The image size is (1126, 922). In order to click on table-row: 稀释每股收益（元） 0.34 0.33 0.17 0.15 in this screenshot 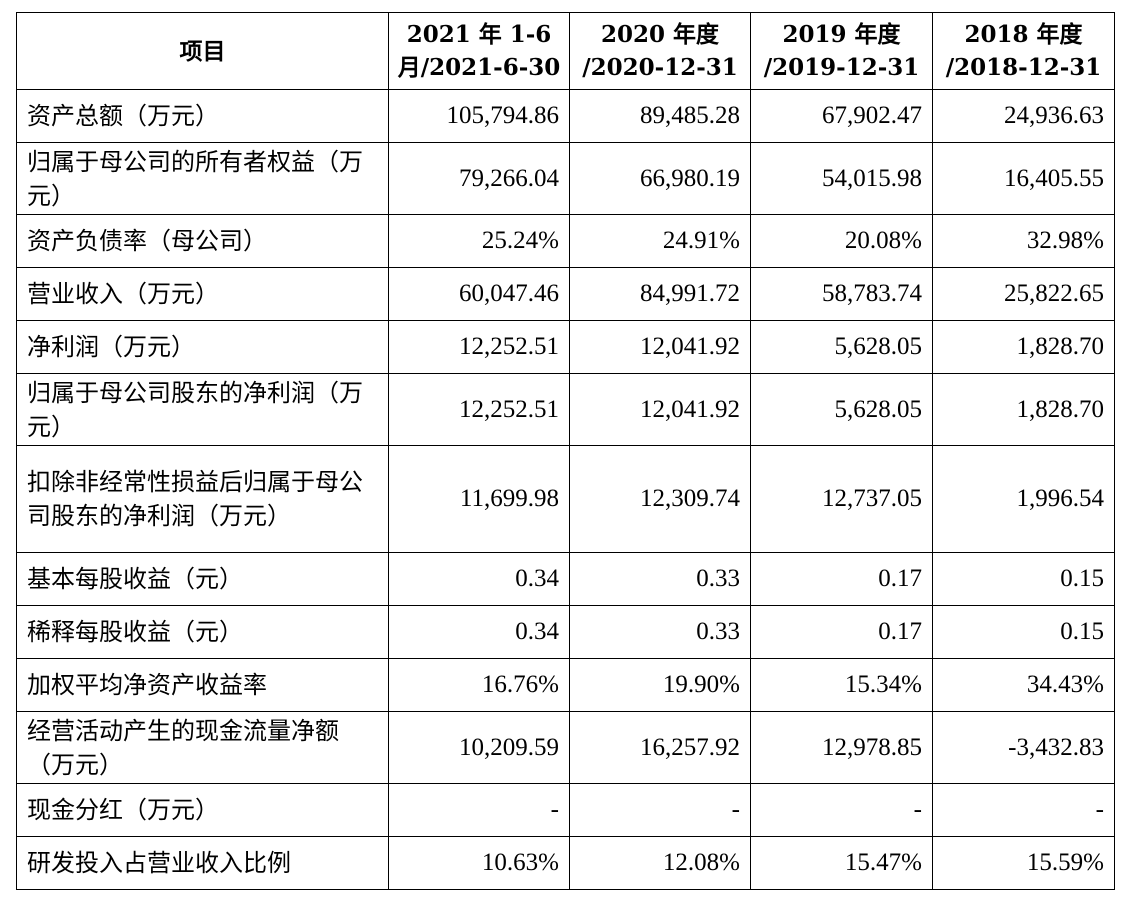, I will do `click(565, 632)`.